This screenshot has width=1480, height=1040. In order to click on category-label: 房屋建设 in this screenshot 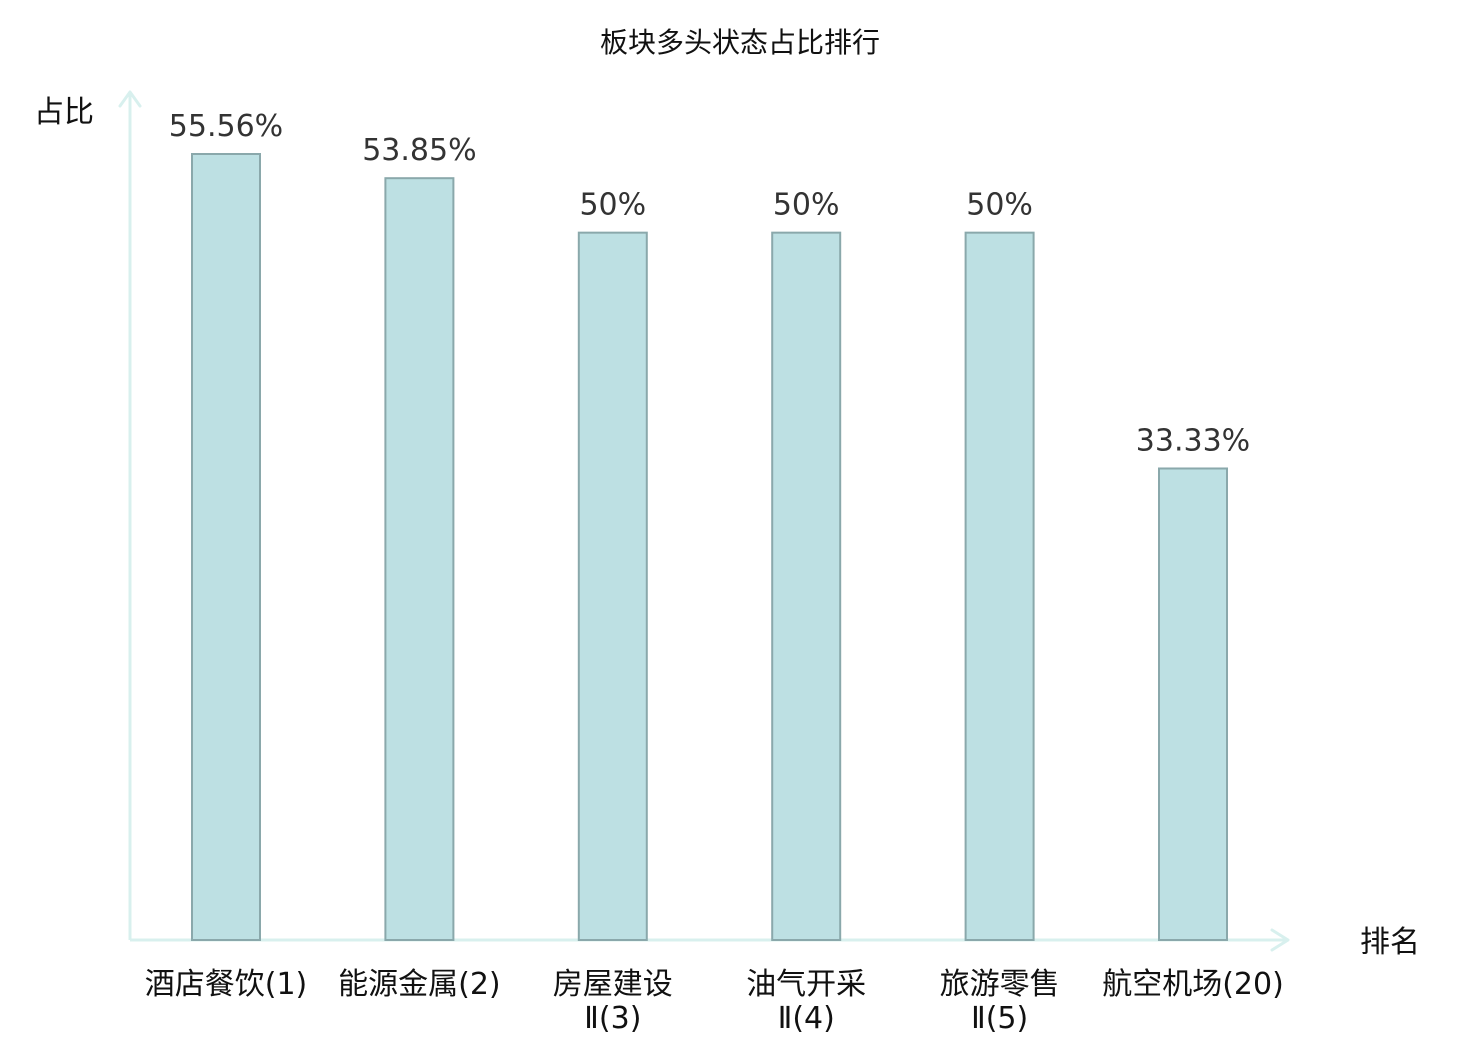, I will do `click(613, 984)`.